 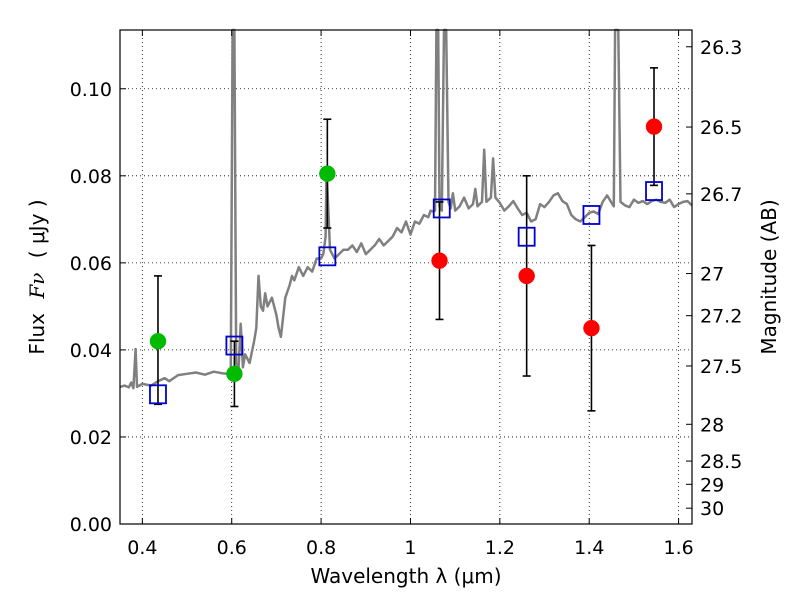 What do you see at coordinates (678, 548) in the screenshot?
I see `x-tick-label: 1.6` at bounding box center [678, 548].